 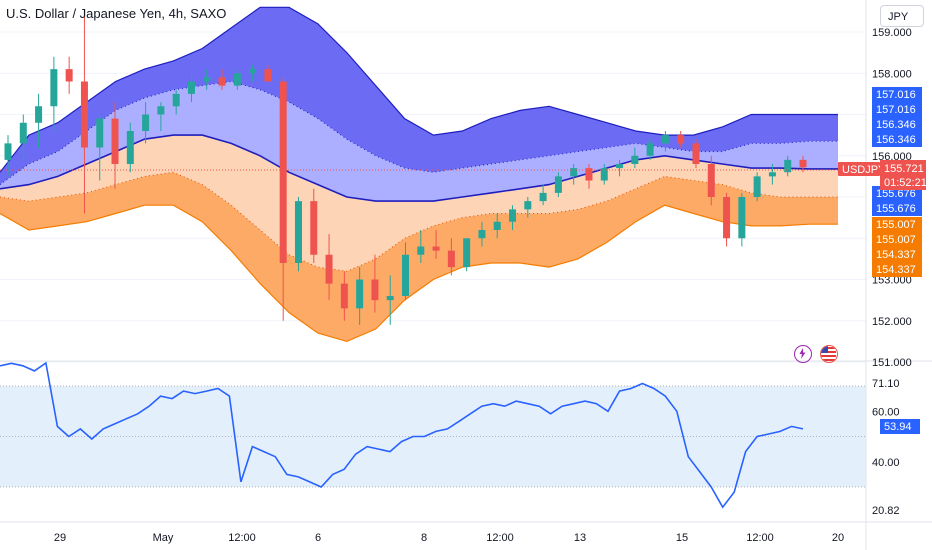 I want to click on time-tick-label: 6, so click(x=318, y=538).